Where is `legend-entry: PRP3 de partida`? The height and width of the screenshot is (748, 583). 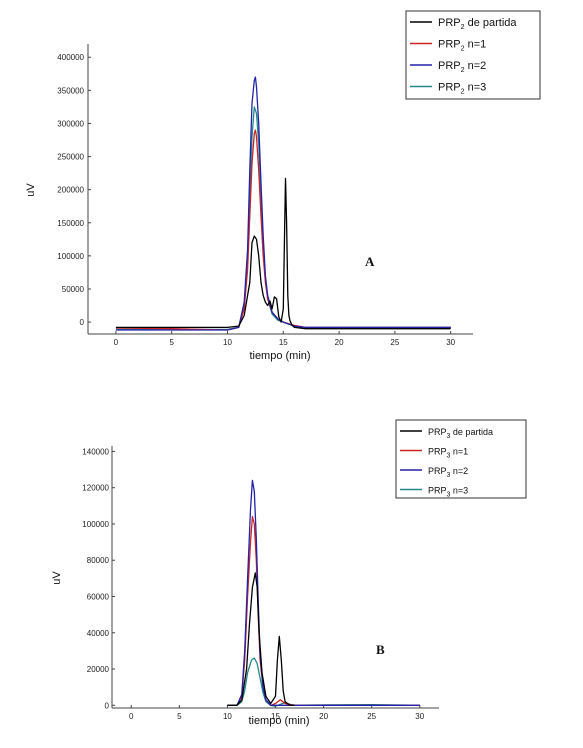 legend-entry: PRP3 de partida is located at coordinates (460, 433).